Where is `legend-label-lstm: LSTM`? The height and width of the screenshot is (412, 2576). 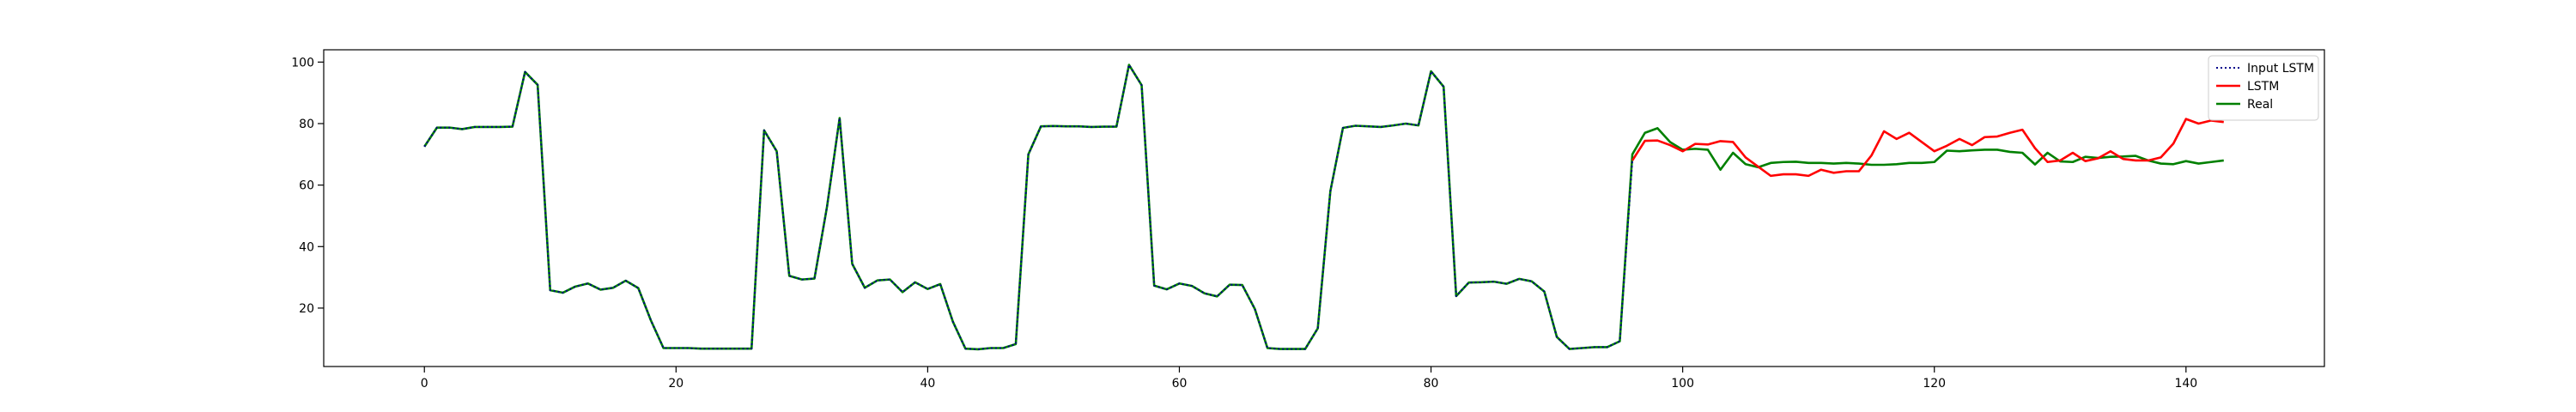
legend-label-lstm: LSTM is located at coordinates (2263, 87).